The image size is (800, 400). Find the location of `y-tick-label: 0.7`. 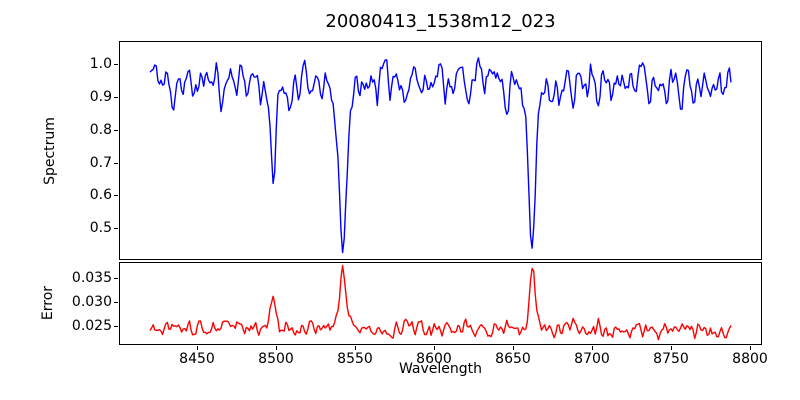

y-tick-label: 0.7 is located at coordinates (100, 163).